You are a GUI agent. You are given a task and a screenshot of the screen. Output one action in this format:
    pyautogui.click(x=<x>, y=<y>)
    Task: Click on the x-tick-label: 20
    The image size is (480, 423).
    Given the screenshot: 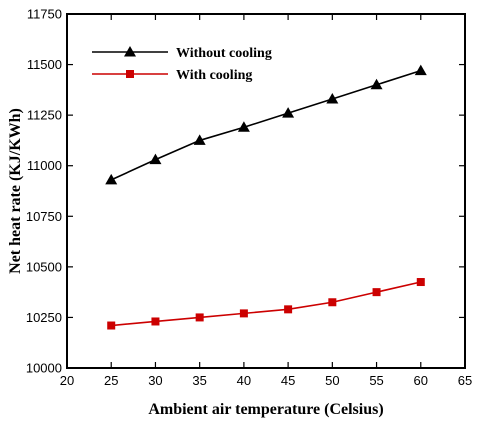 What is the action you would take?
    pyautogui.click(x=67, y=380)
    